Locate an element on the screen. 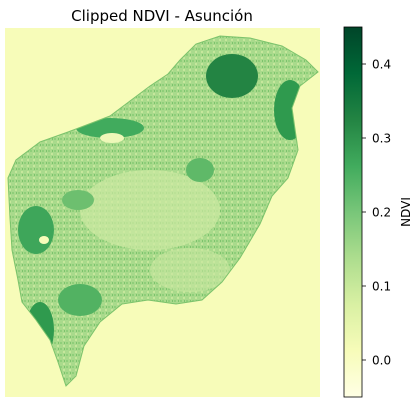  colorbar-tick-label: 0.1 is located at coordinates (381, 287).